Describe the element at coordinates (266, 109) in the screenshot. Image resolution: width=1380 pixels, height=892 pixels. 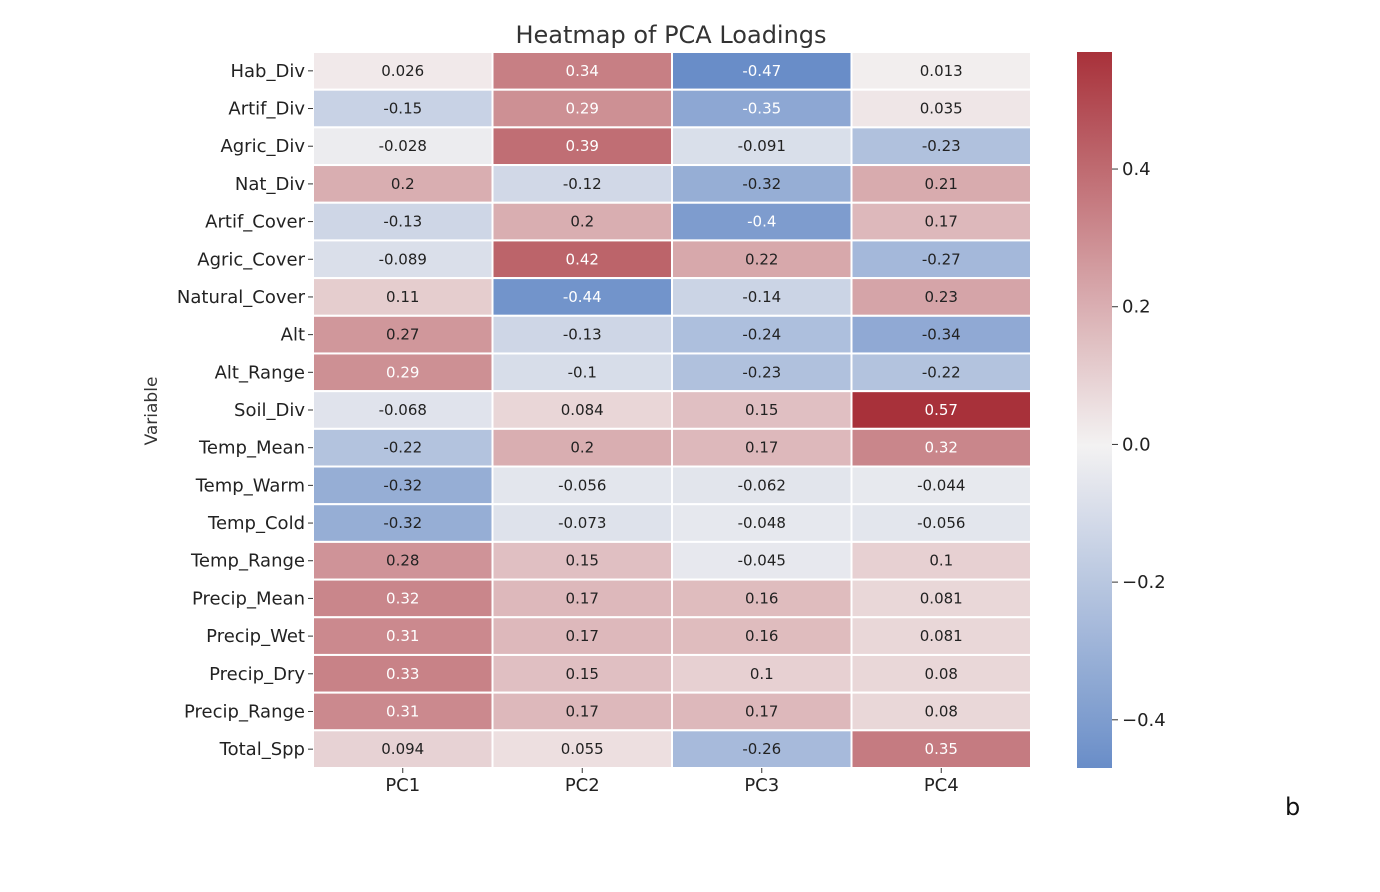
I see `row-label: Artif_Div` at that location.